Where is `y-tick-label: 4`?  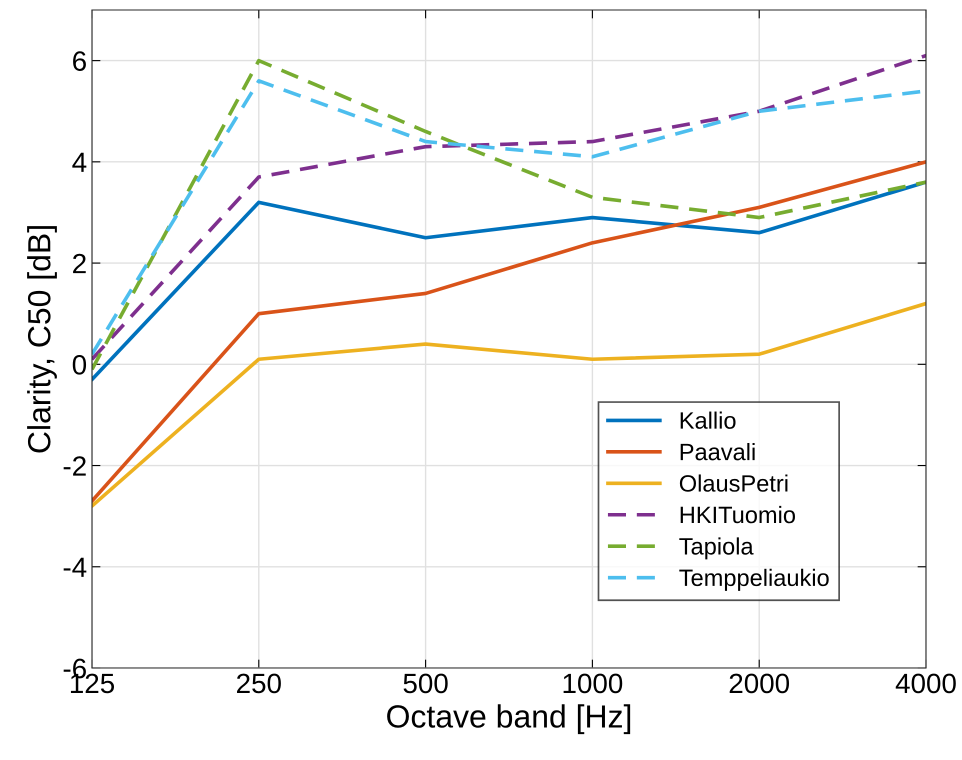
y-tick-label: 4 is located at coordinates (79, 162).